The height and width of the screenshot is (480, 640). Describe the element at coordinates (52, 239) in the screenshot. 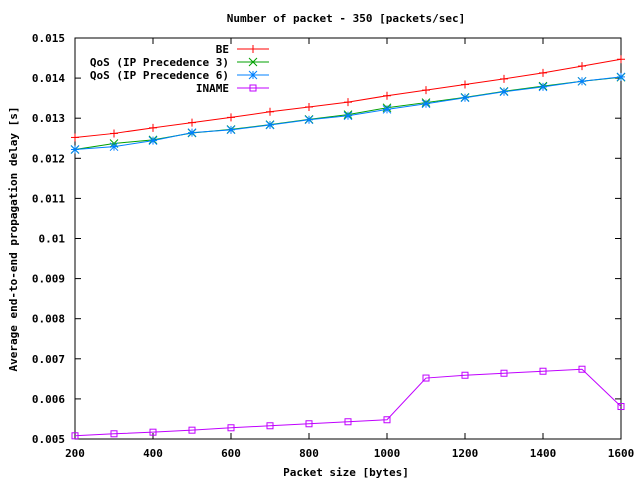

I see `y-tick-label: 0.01` at that location.